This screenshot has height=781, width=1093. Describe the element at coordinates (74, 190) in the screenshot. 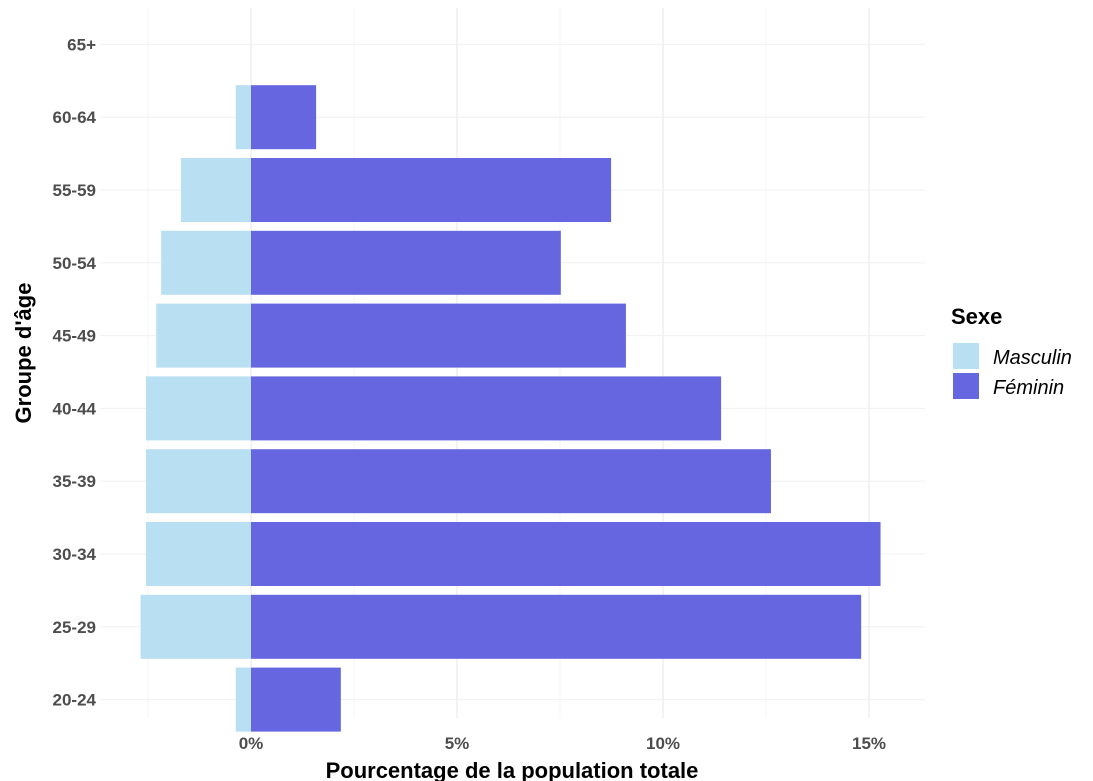

I see `y-tick-label: 55-59` at that location.